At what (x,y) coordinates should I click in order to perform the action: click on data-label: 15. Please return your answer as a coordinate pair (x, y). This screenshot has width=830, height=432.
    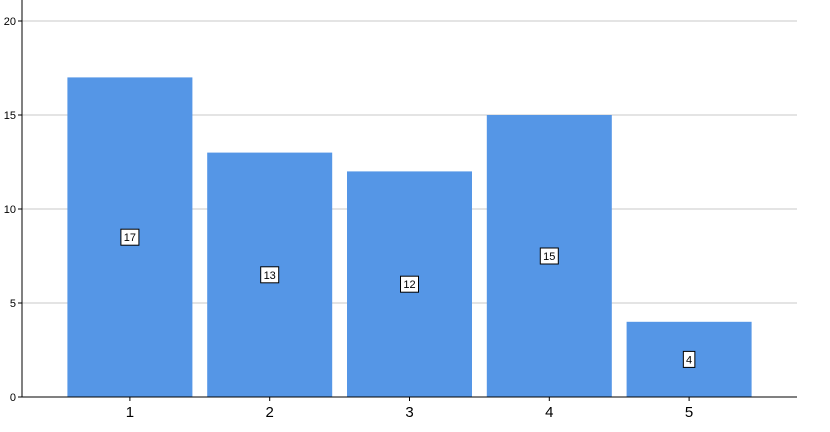
    Looking at the image, I should click on (549, 256).